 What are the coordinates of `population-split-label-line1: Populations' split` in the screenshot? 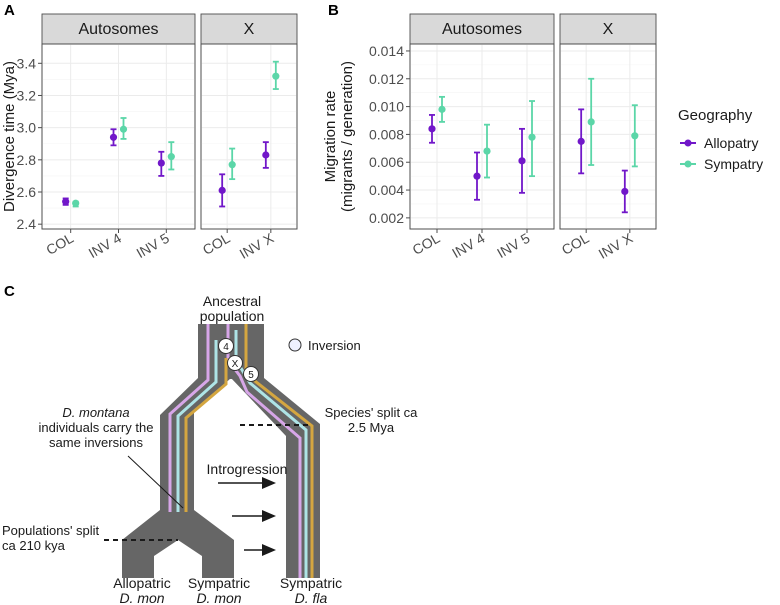 It's located at (51, 530).